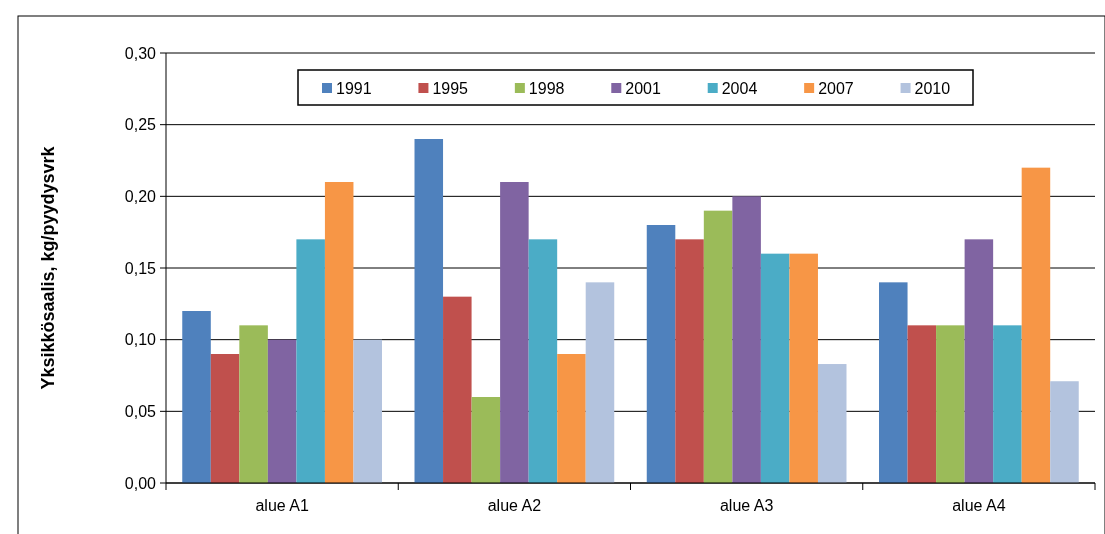 The height and width of the screenshot is (534, 1105). What do you see at coordinates (739, 88) in the screenshot?
I see `legend-label: 2004` at bounding box center [739, 88].